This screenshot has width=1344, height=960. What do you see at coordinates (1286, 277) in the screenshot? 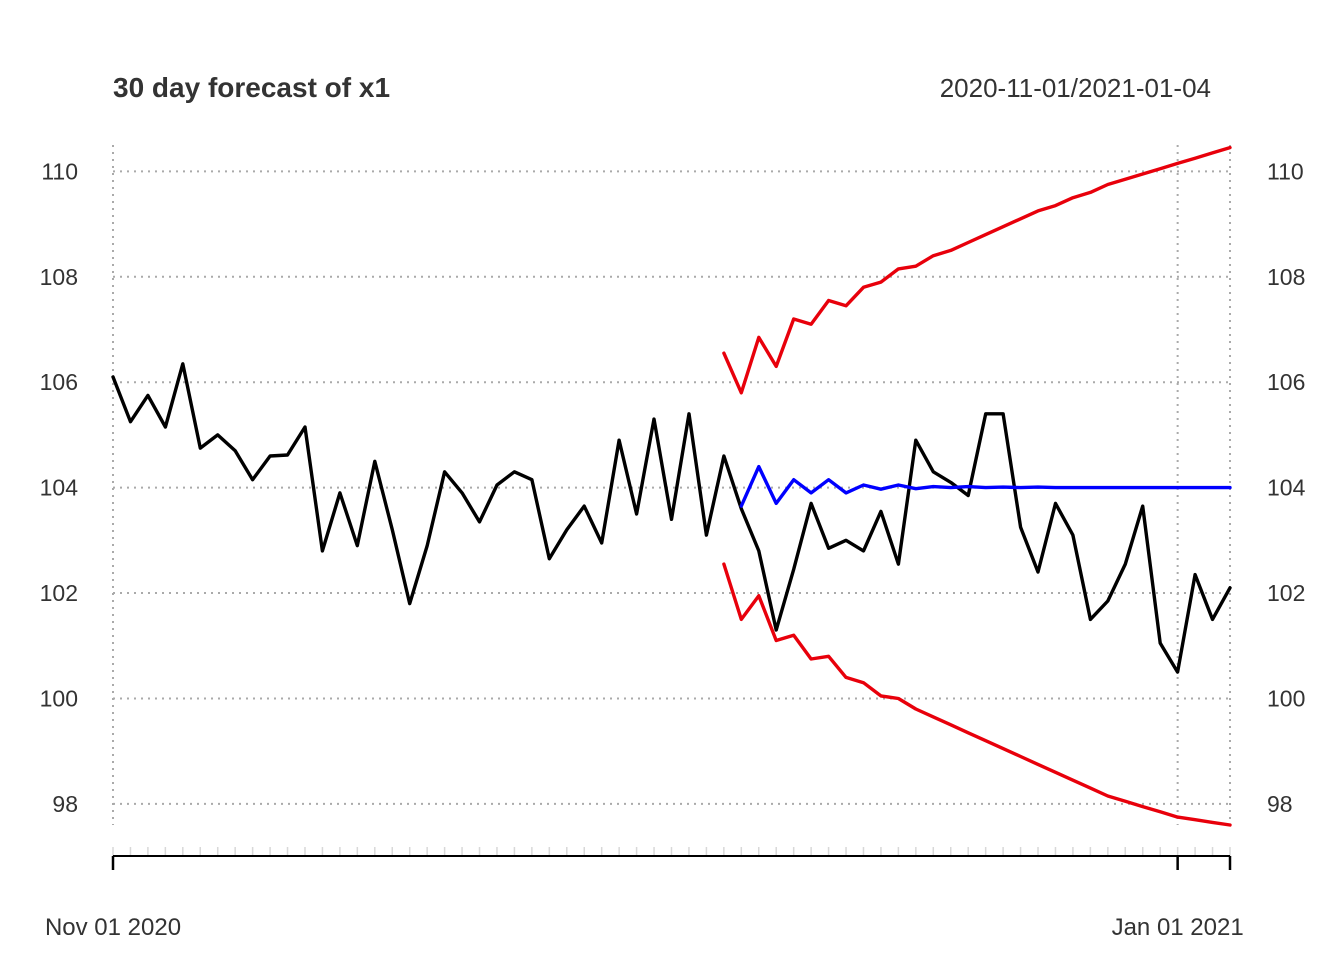
I see `y-tick-label-right: 108` at bounding box center [1286, 277].